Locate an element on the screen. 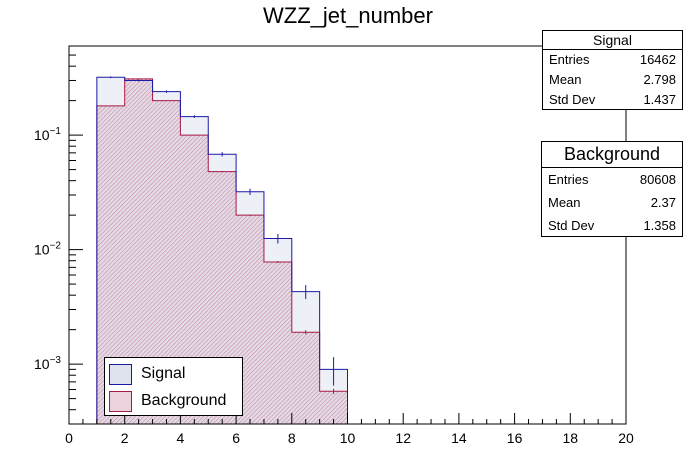  stats-value: 1.437 is located at coordinates (659, 99).